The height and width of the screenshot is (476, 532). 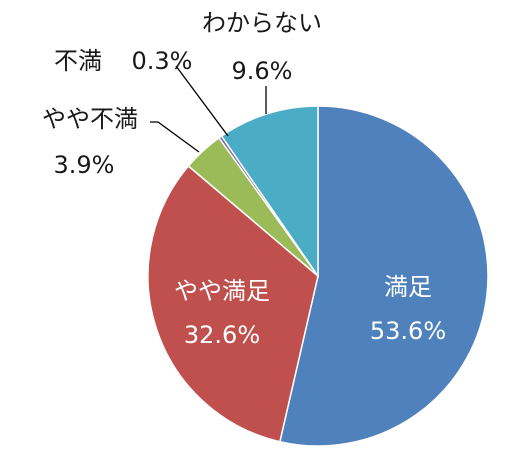 I want to click on slice-label-5: わからない, so click(x=262, y=23).